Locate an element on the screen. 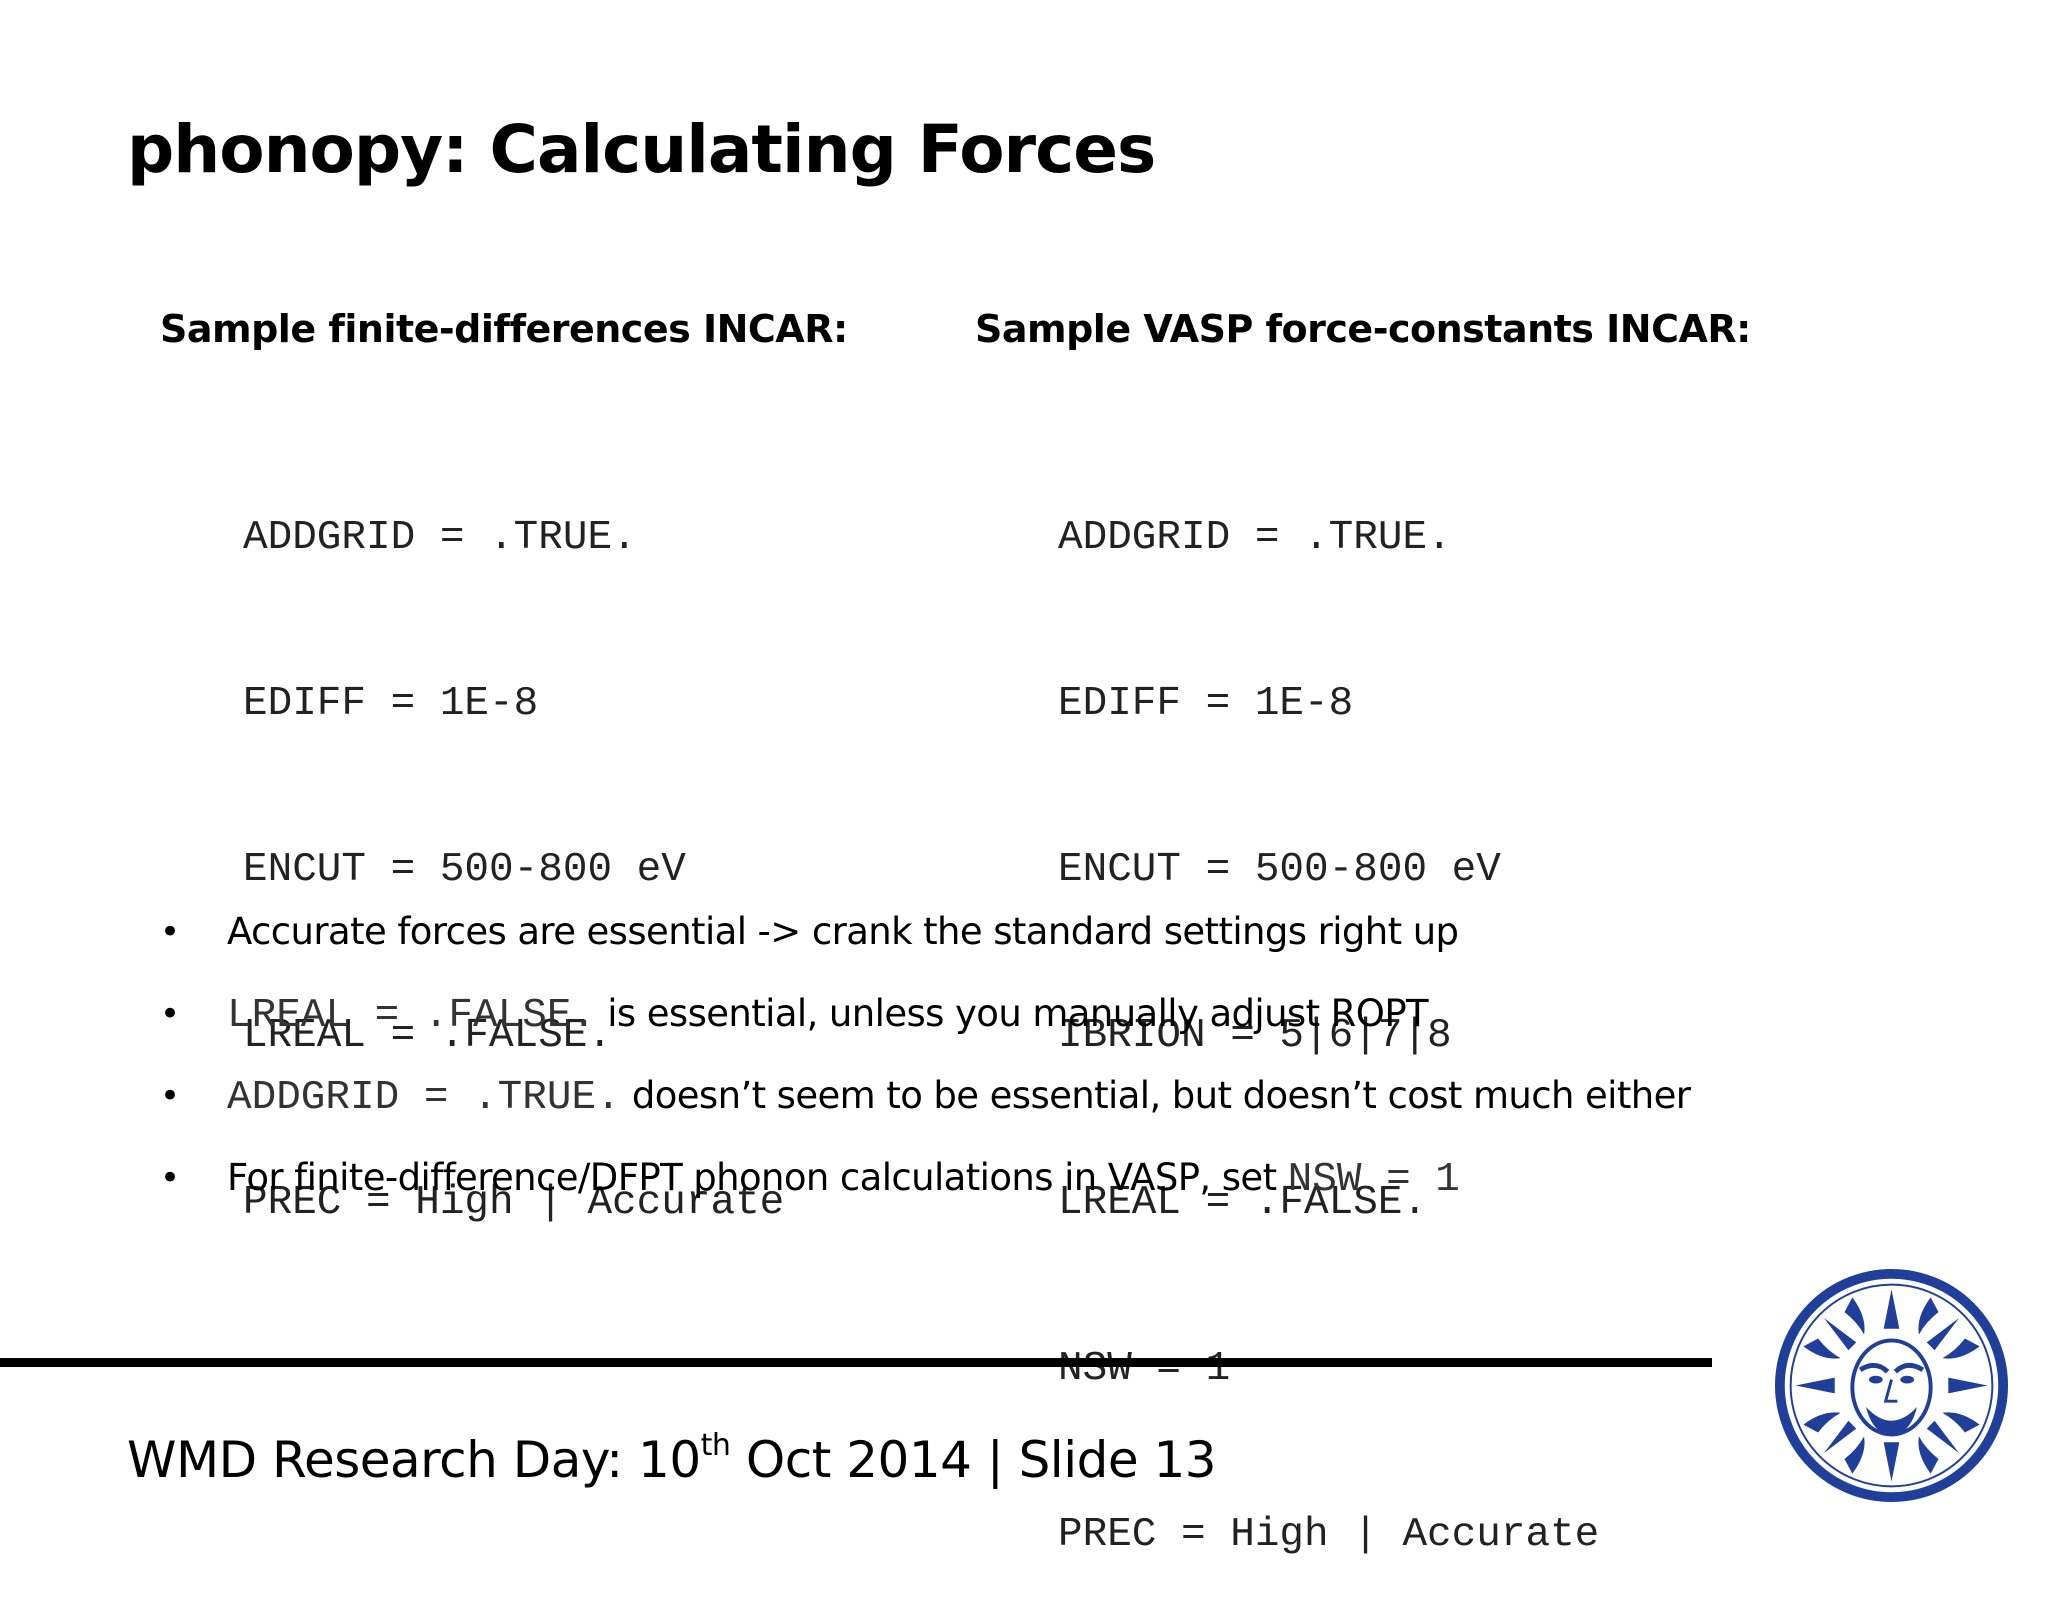 The image size is (2048, 1619). footer-superscript: th is located at coordinates (715, 1445).